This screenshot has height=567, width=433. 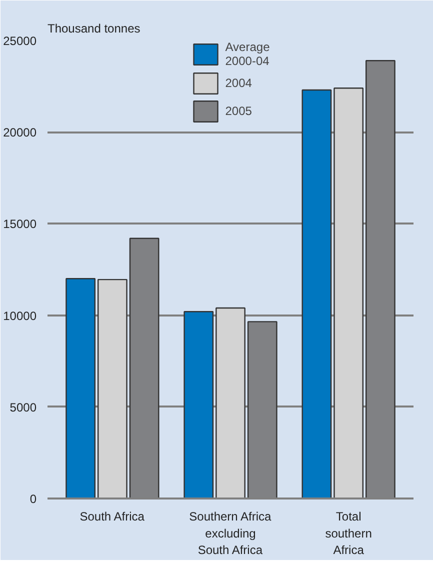 I want to click on legend-label: Average 2000-04, so click(x=247, y=54).